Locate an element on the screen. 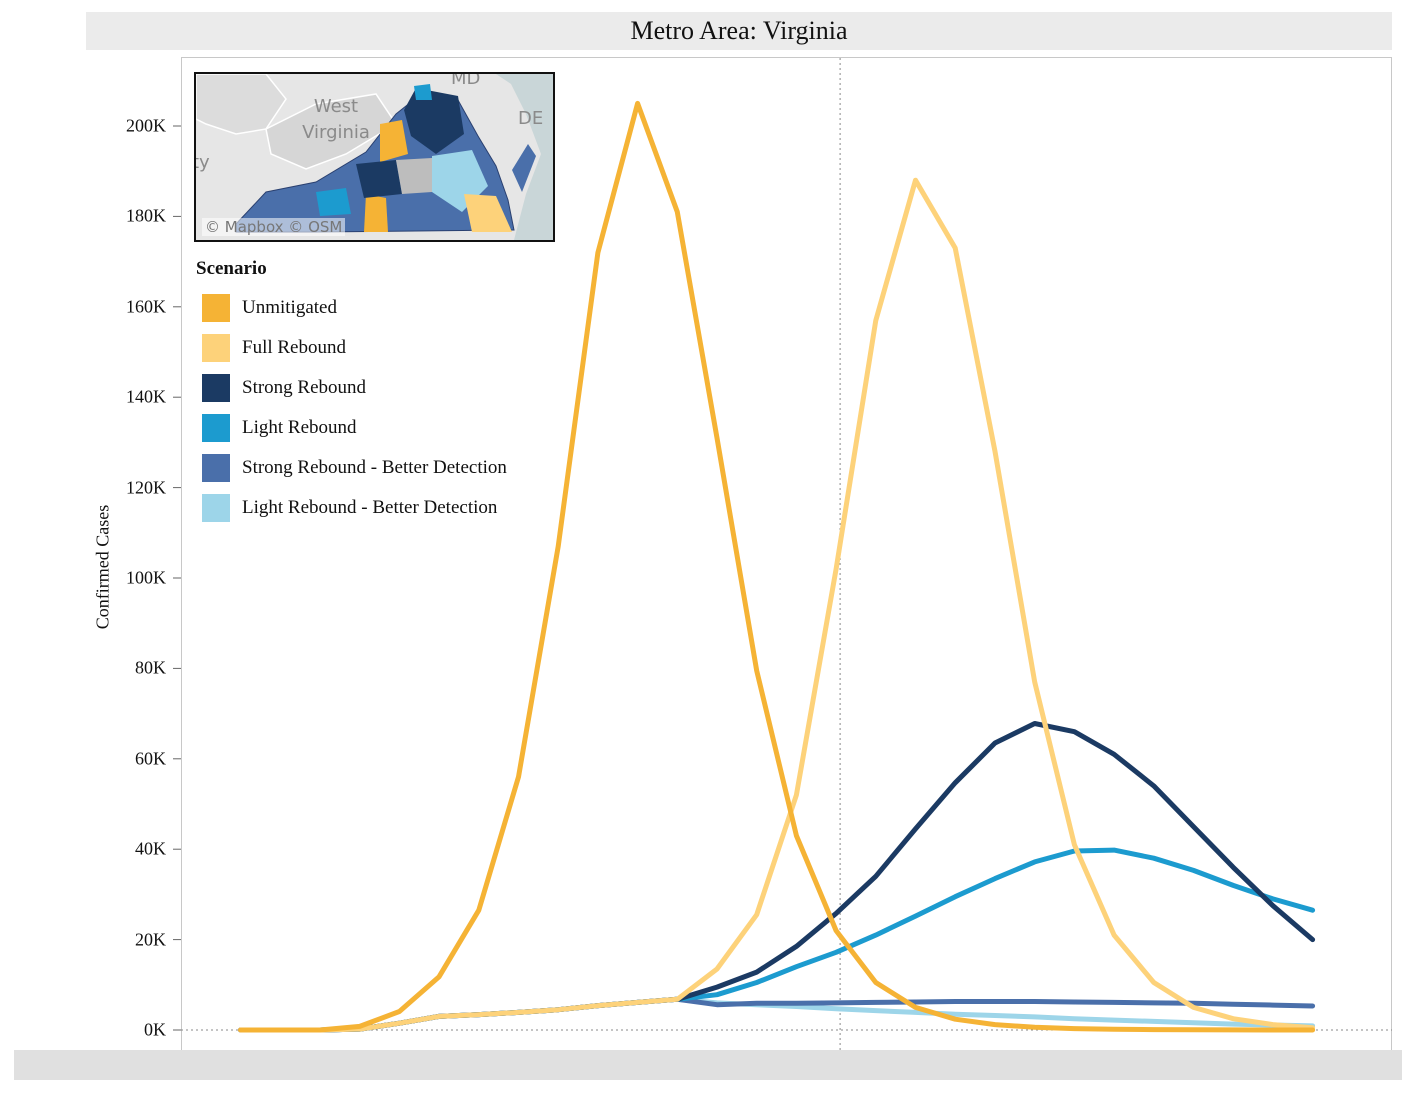  y-tick-label: 120K is located at coordinates (146, 487).